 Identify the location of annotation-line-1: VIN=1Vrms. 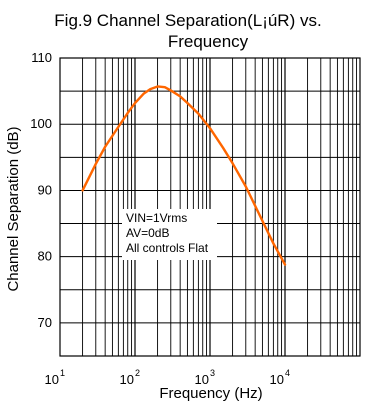
(156, 218).